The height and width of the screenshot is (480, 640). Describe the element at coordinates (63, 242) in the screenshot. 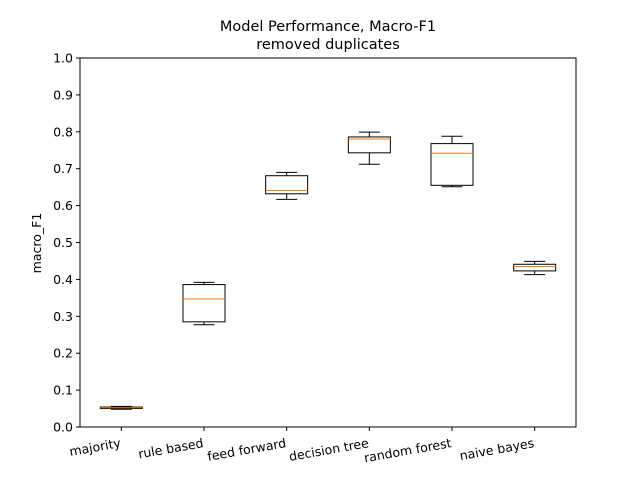

I see `y-tick-label: 0.5` at that location.